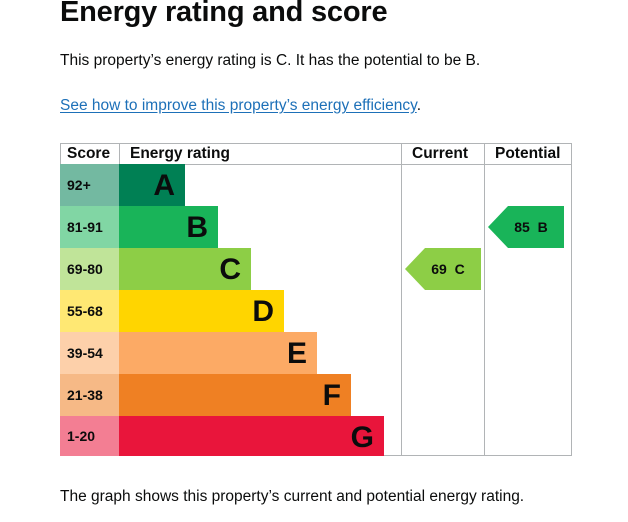 The image size is (628, 522). What do you see at coordinates (484, 299) in the screenshot?
I see `grid-potential-divider` at bounding box center [484, 299].